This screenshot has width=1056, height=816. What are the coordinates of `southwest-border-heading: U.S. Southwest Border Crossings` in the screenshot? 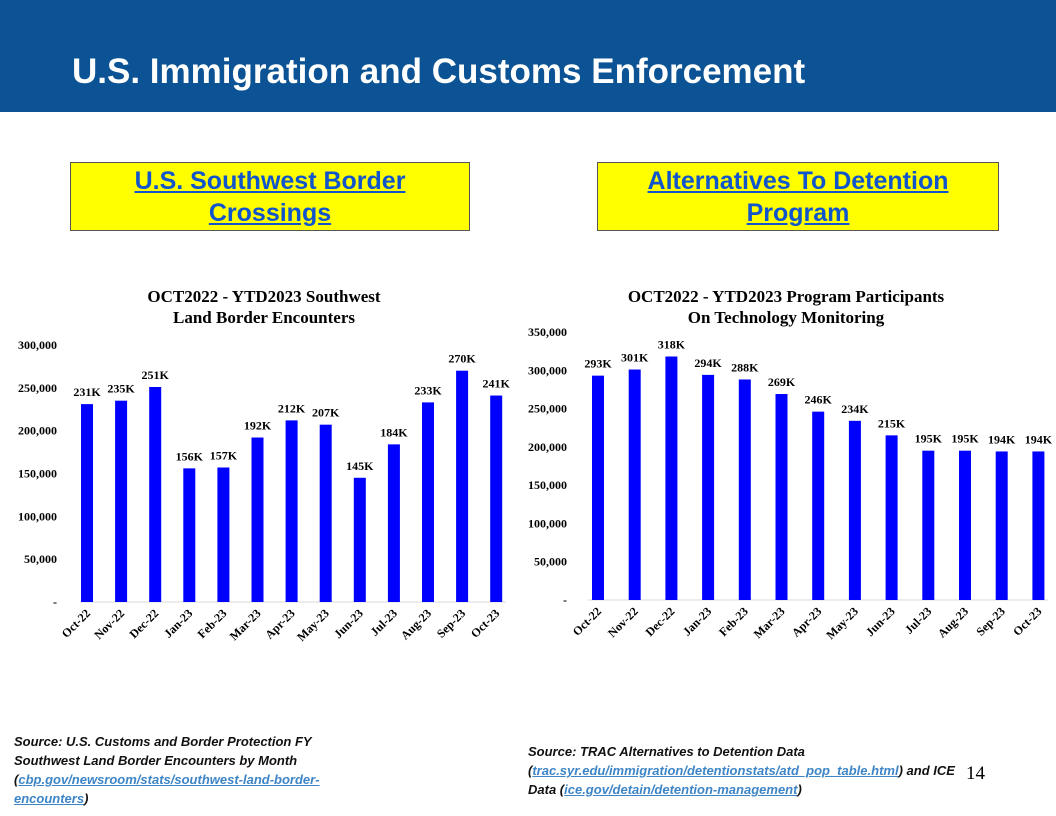 It's located at (270, 196).